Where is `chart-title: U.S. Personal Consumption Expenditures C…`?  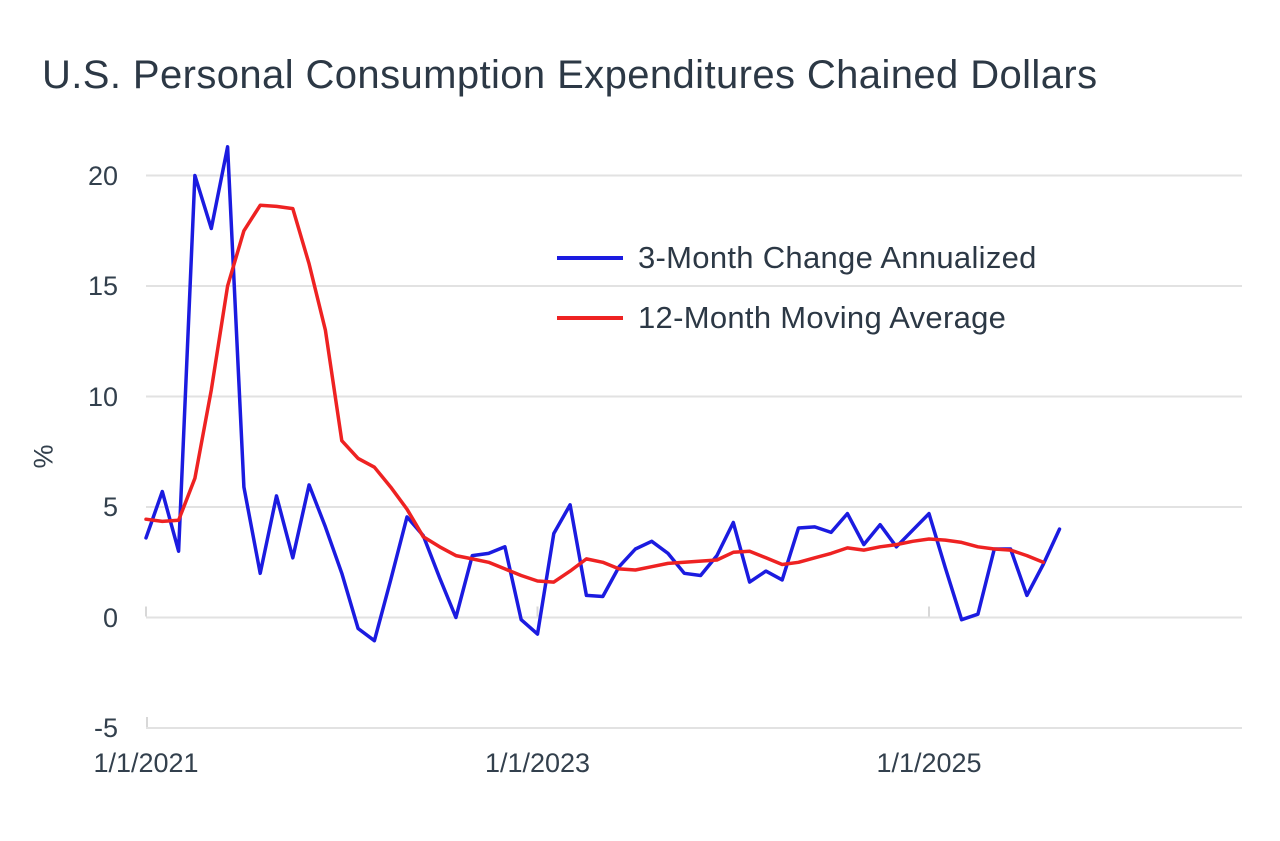
chart-title: U.S. Personal Consumption Expenditures C… is located at coordinates (570, 75).